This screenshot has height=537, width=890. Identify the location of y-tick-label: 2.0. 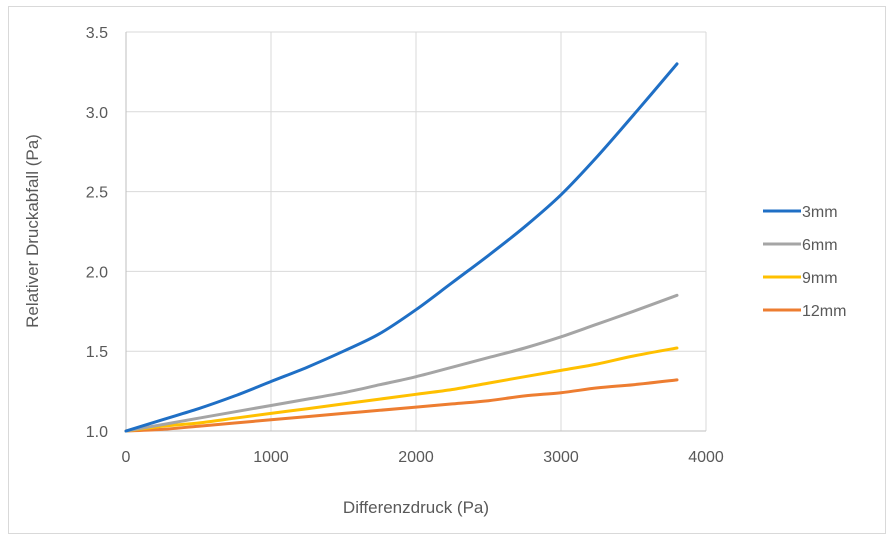
(97, 272).